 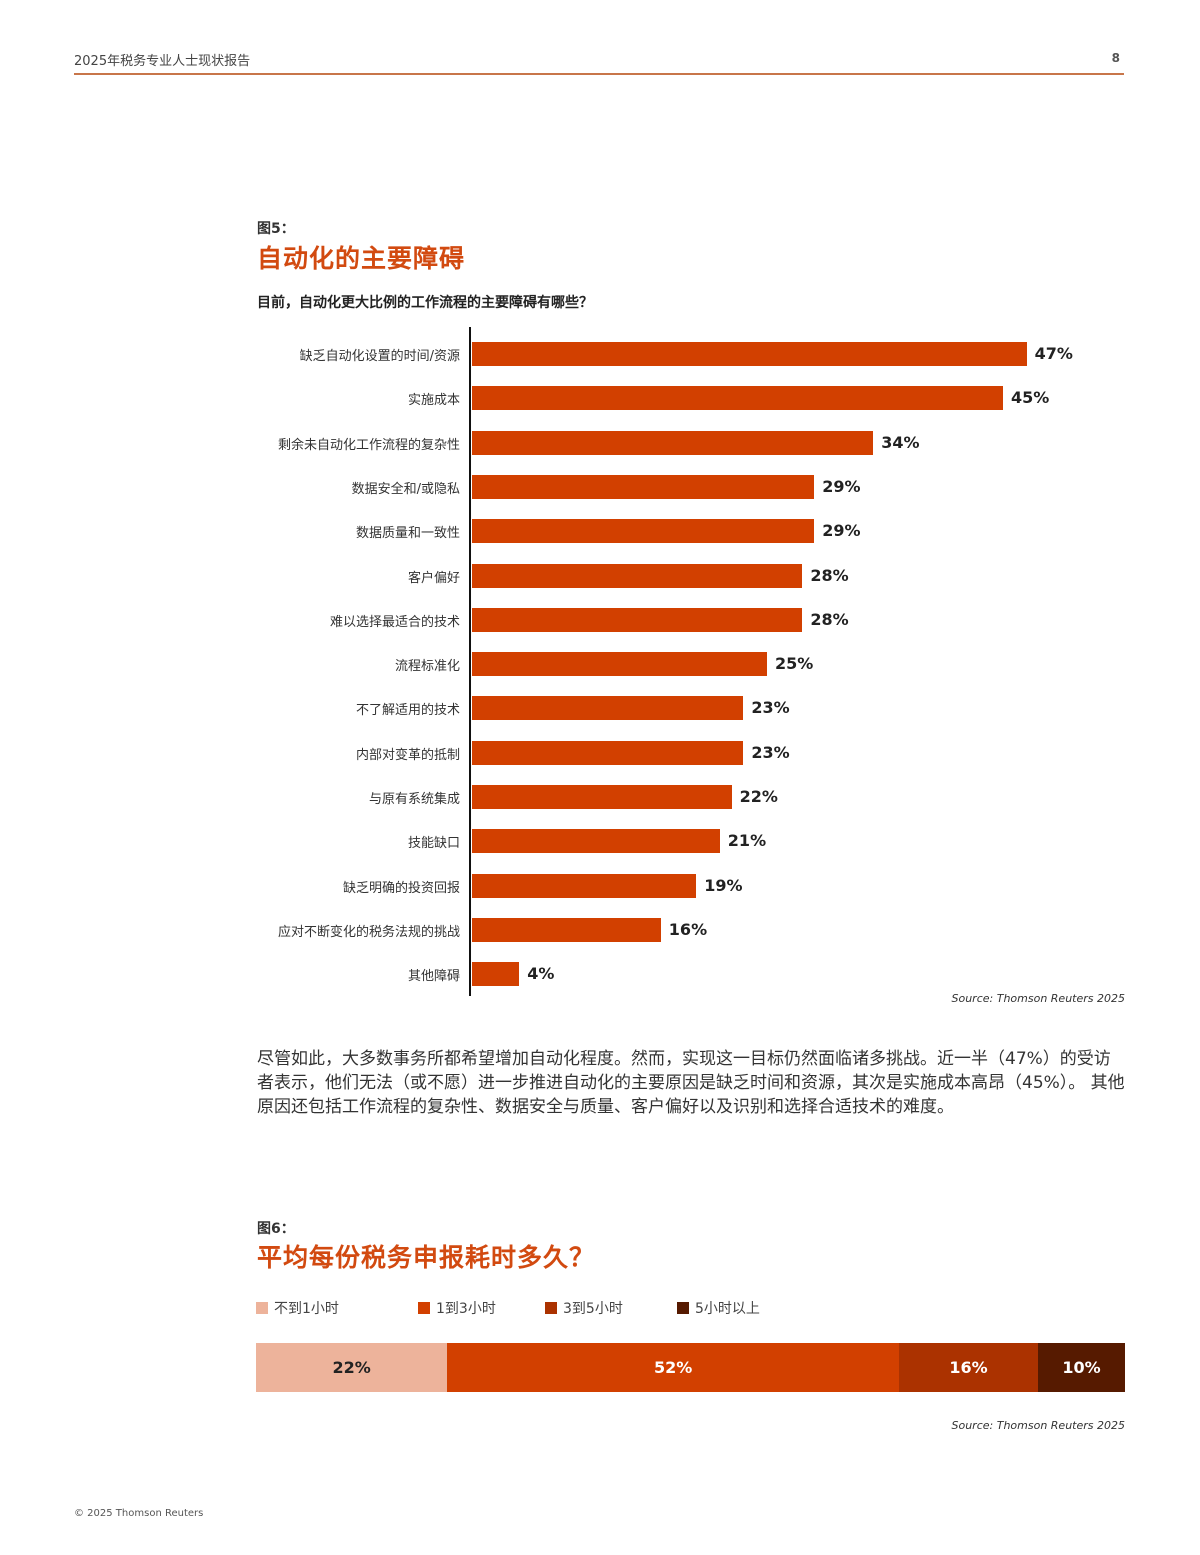 What do you see at coordinates (466, 1309) in the screenshot?
I see `legend-label: 1到3小时` at bounding box center [466, 1309].